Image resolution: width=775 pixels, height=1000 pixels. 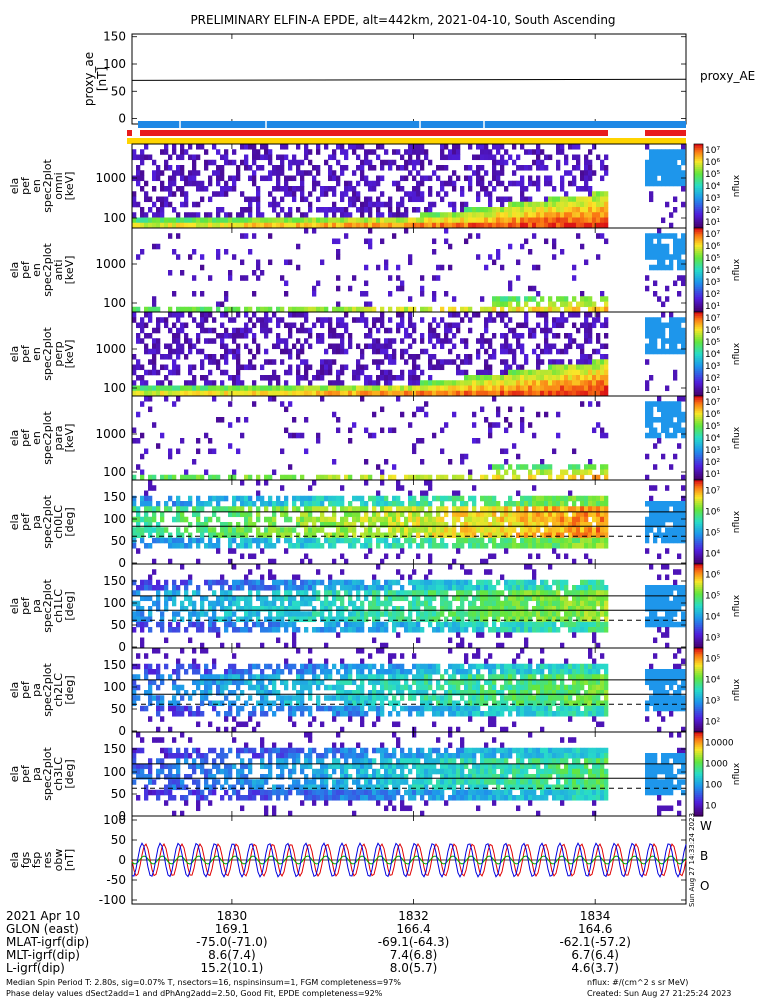 I want to click on science-zone-bar, so click(x=412, y=124).